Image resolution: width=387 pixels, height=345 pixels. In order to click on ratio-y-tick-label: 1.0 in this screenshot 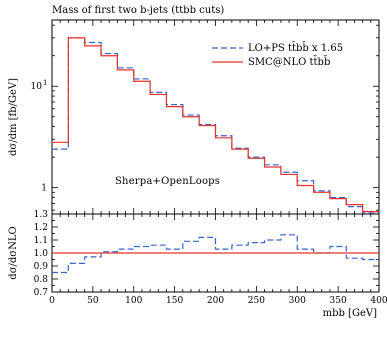, I will do `click(41, 254)`.